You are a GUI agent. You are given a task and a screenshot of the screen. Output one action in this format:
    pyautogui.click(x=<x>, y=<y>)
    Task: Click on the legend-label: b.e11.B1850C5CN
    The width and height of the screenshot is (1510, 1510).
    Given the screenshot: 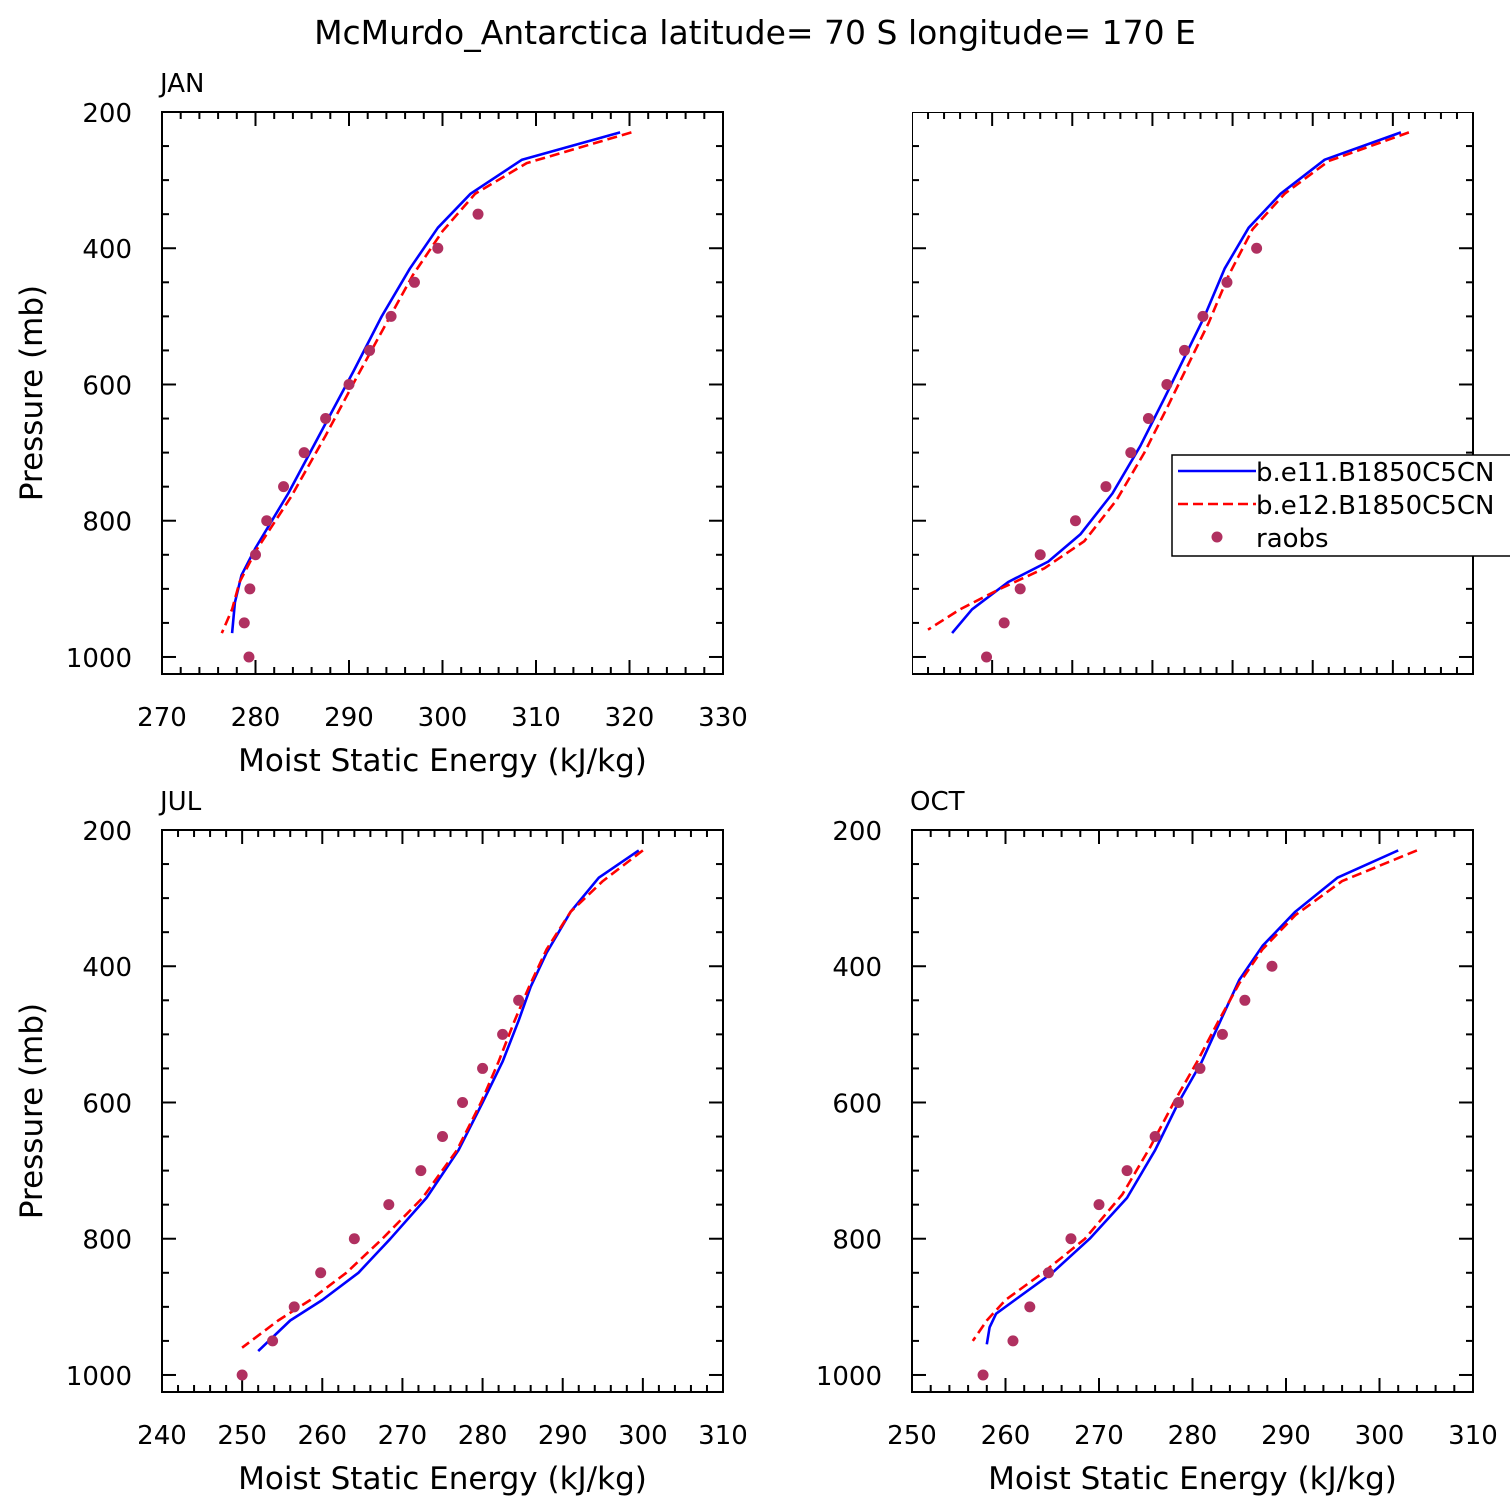 What is the action you would take?
    pyautogui.click(x=1375, y=473)
    